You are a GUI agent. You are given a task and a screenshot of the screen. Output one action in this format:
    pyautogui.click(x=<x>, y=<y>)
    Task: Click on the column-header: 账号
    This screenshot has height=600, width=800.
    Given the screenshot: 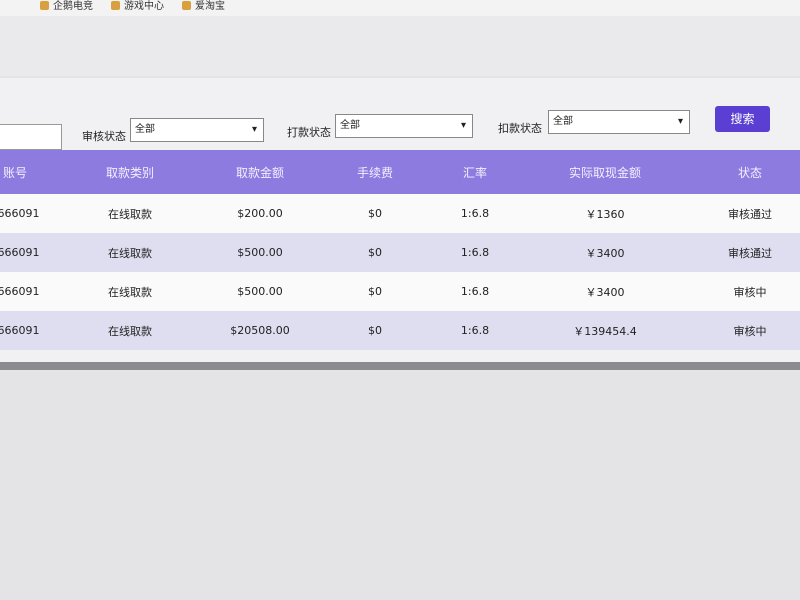 What is the action you would take?
    pyautogui.click(x=30, y=172)
    